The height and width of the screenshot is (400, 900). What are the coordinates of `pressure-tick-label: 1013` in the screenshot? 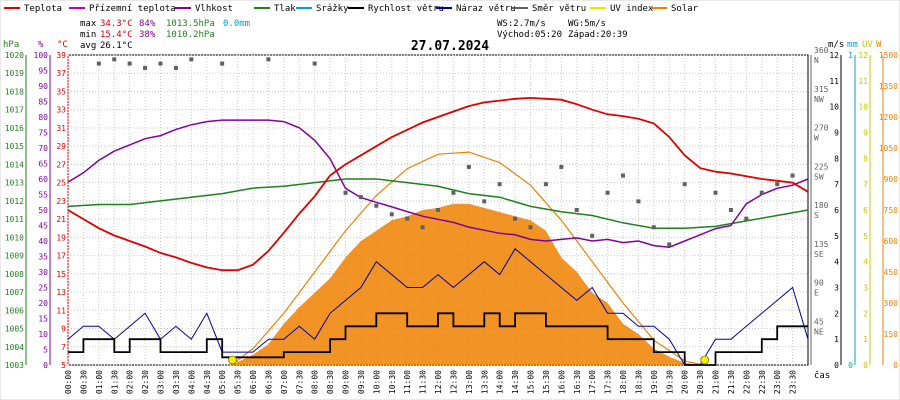 It's located at (14, 183).